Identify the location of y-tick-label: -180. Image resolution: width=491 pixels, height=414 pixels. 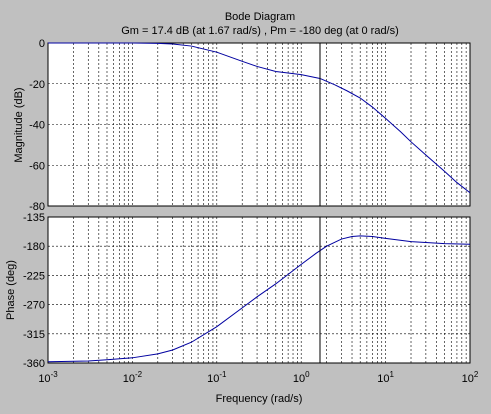
(34, 247).